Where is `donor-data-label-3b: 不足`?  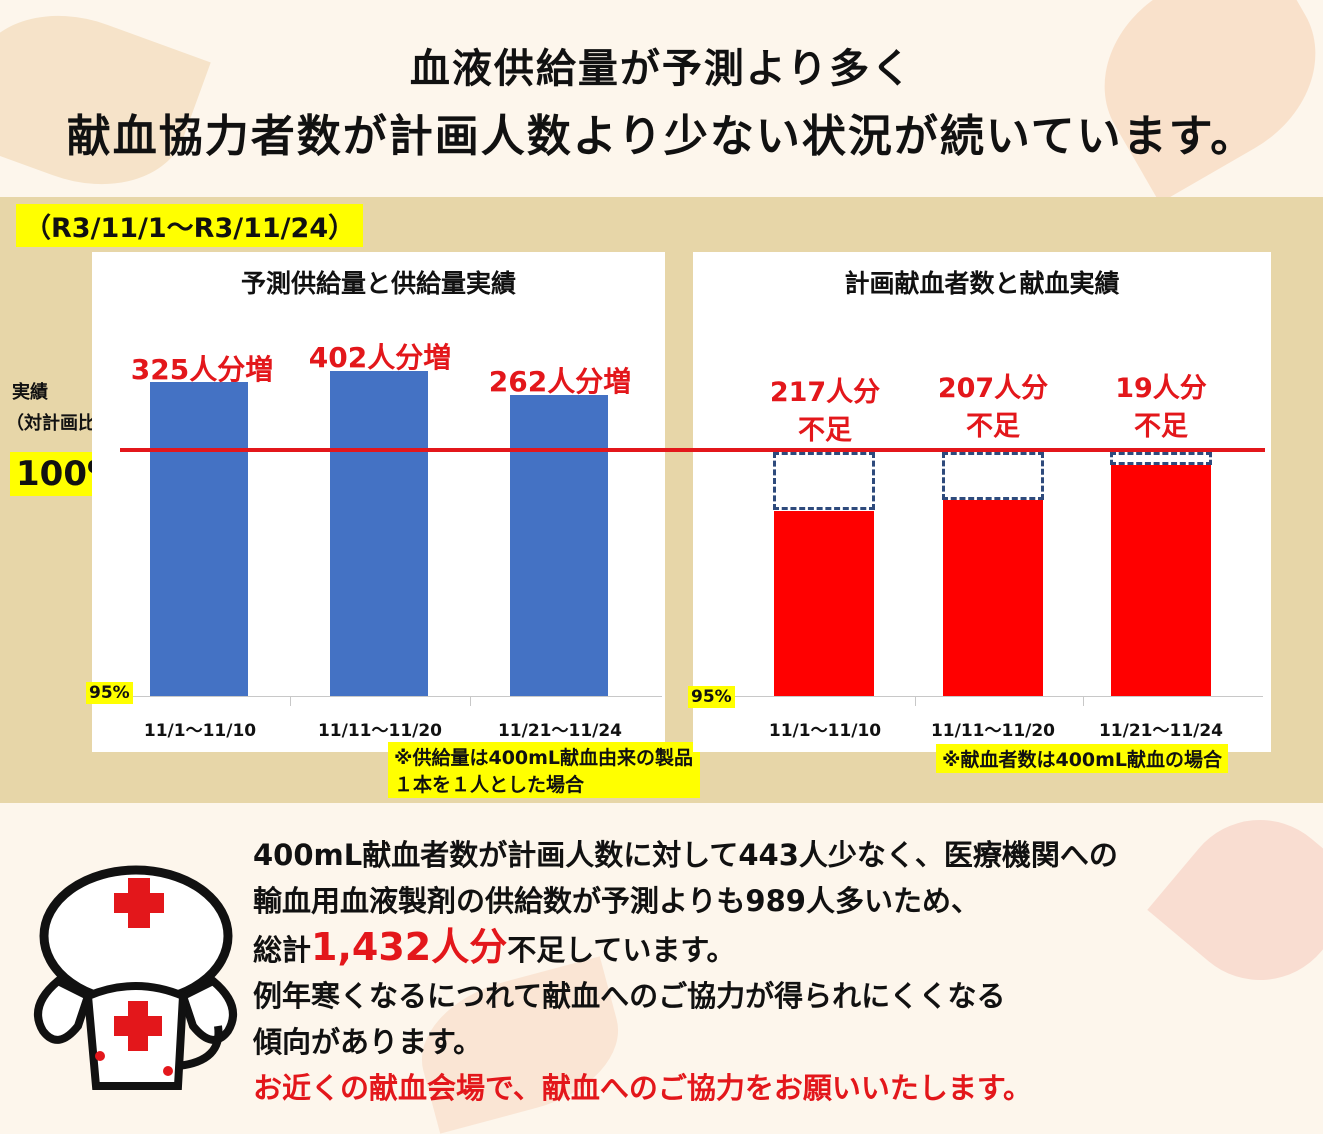
donor-data-label-3b: 不足 is located at coordinates (1161, 426).